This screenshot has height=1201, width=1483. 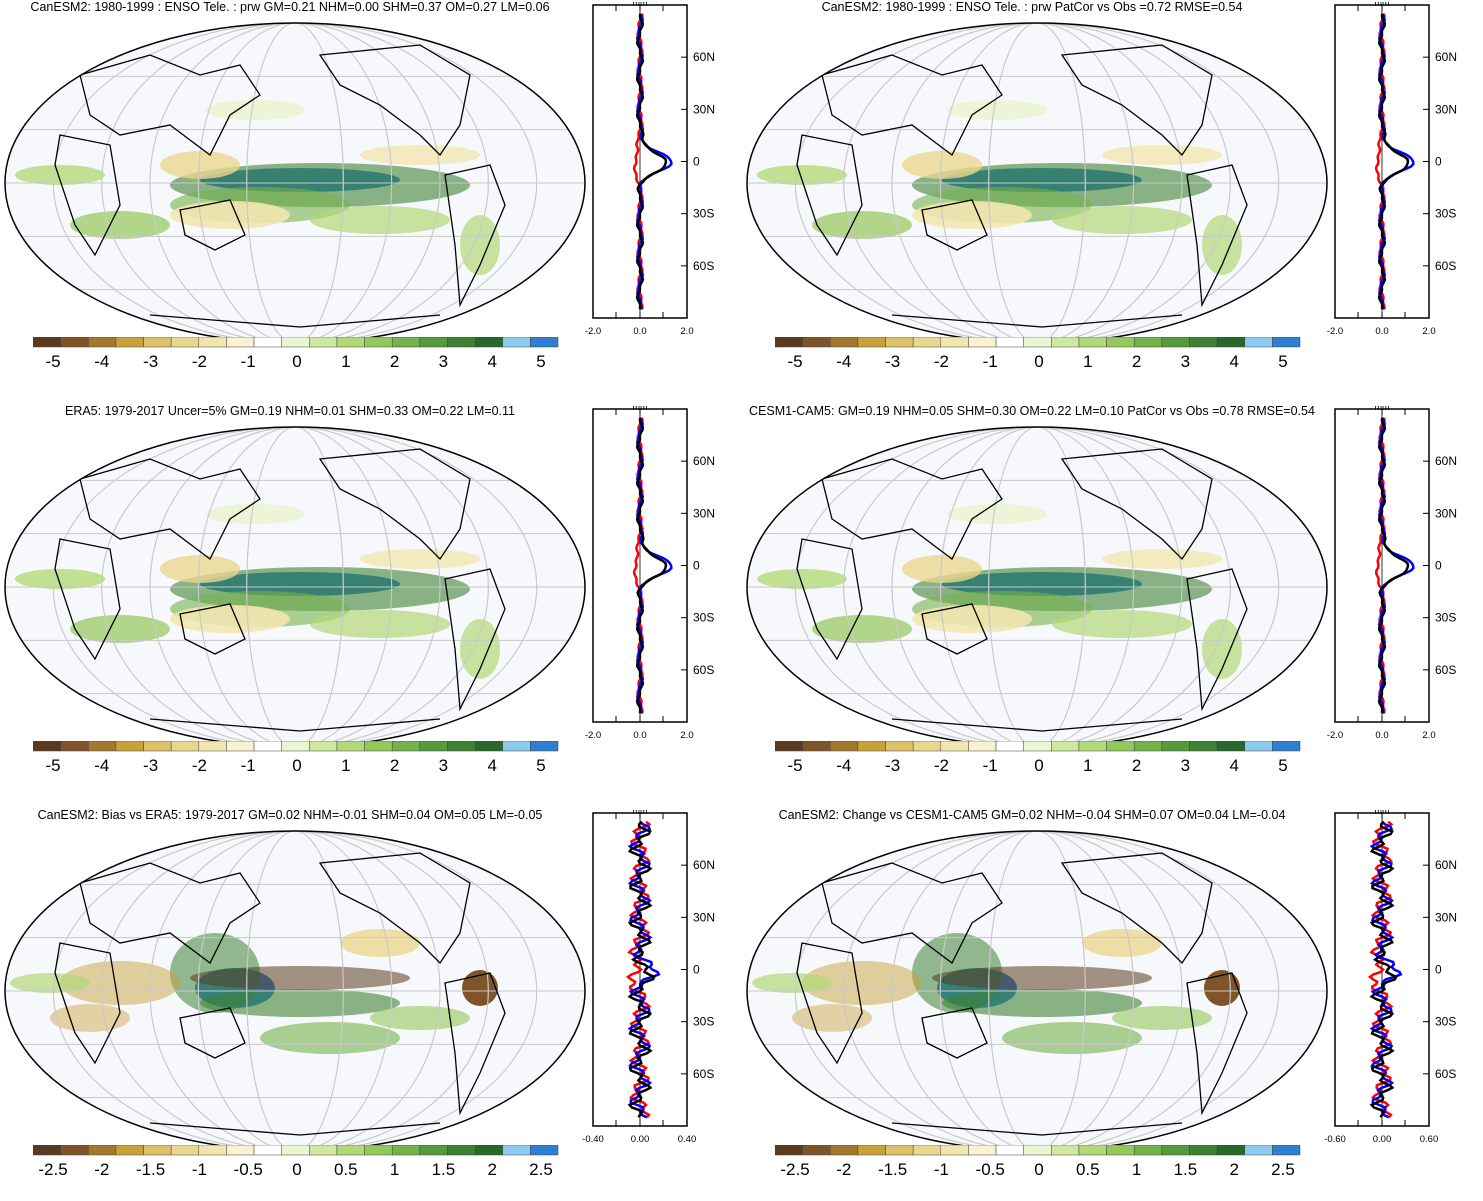 I want to click on profile-x-tick: 0.00, so click(x=1382, y=1139).